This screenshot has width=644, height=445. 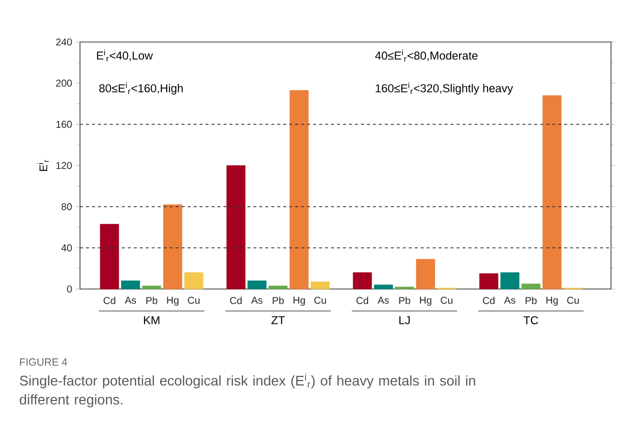 I want to click on text: LJ, so click(x=404, y=320).